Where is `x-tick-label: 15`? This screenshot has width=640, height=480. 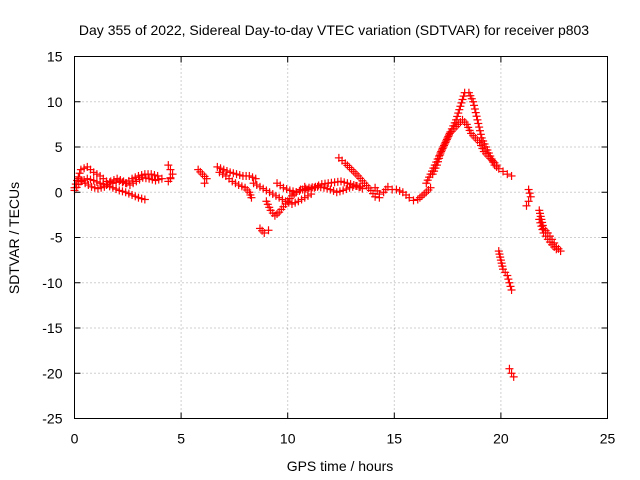
x-tick-label: 15 is located at coordinates (395, 439).